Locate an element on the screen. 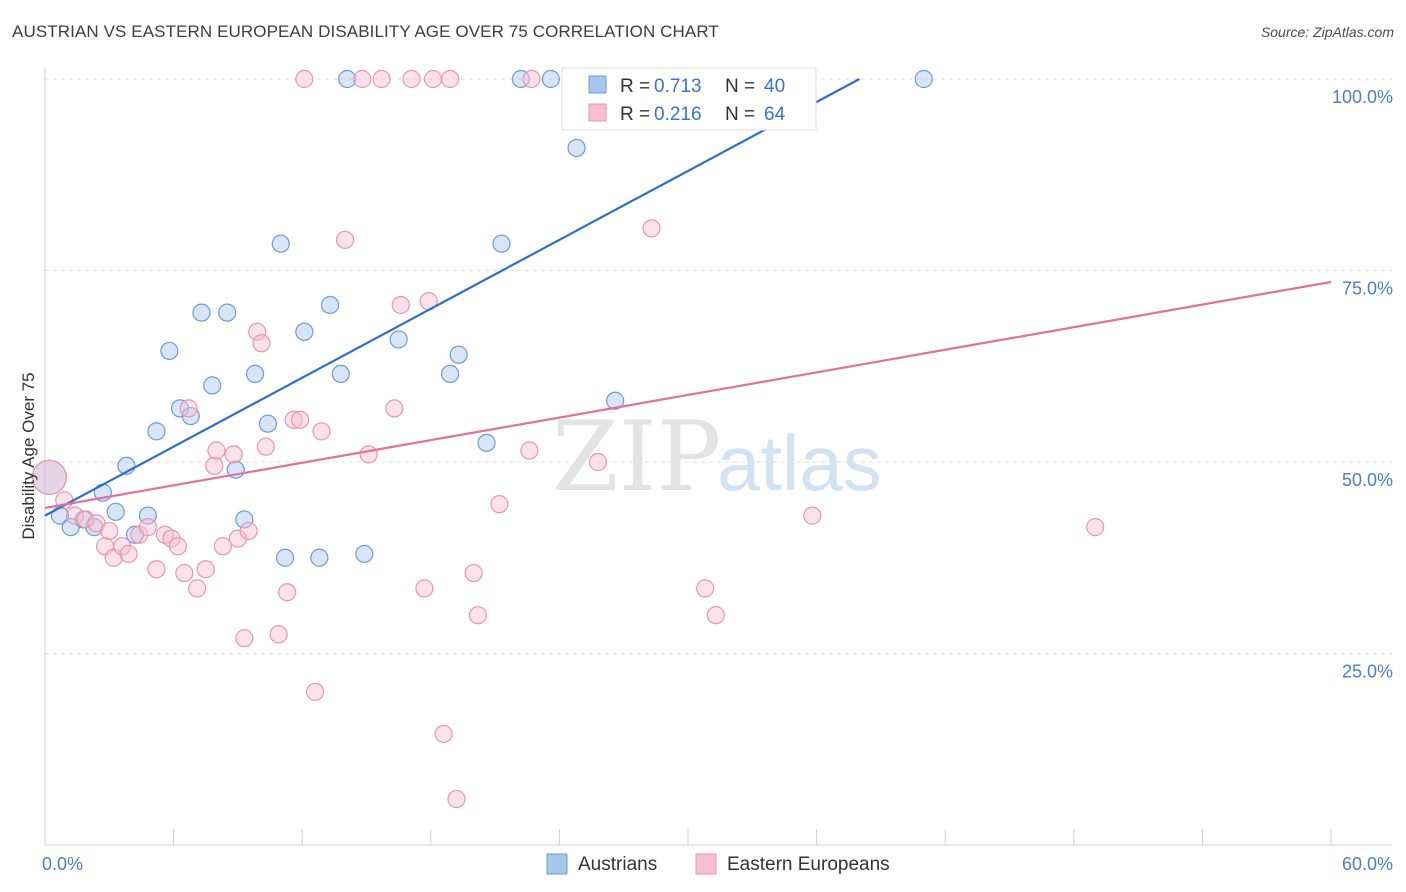  legend-r-value-eastern-europeans: 0.216 is located at coordinates (678, 114).